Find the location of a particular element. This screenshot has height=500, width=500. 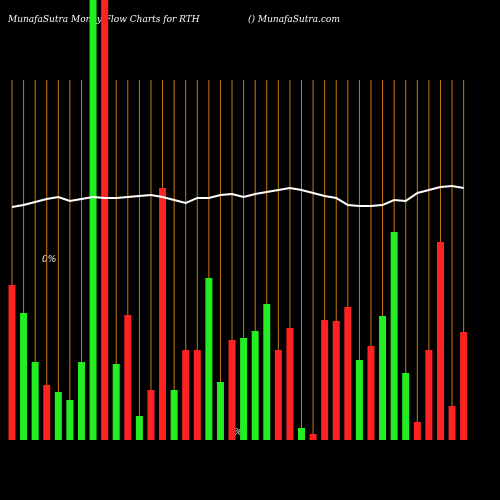

chart-subtitle: () MunafaSutra.com is located at coordinates (294, 19).